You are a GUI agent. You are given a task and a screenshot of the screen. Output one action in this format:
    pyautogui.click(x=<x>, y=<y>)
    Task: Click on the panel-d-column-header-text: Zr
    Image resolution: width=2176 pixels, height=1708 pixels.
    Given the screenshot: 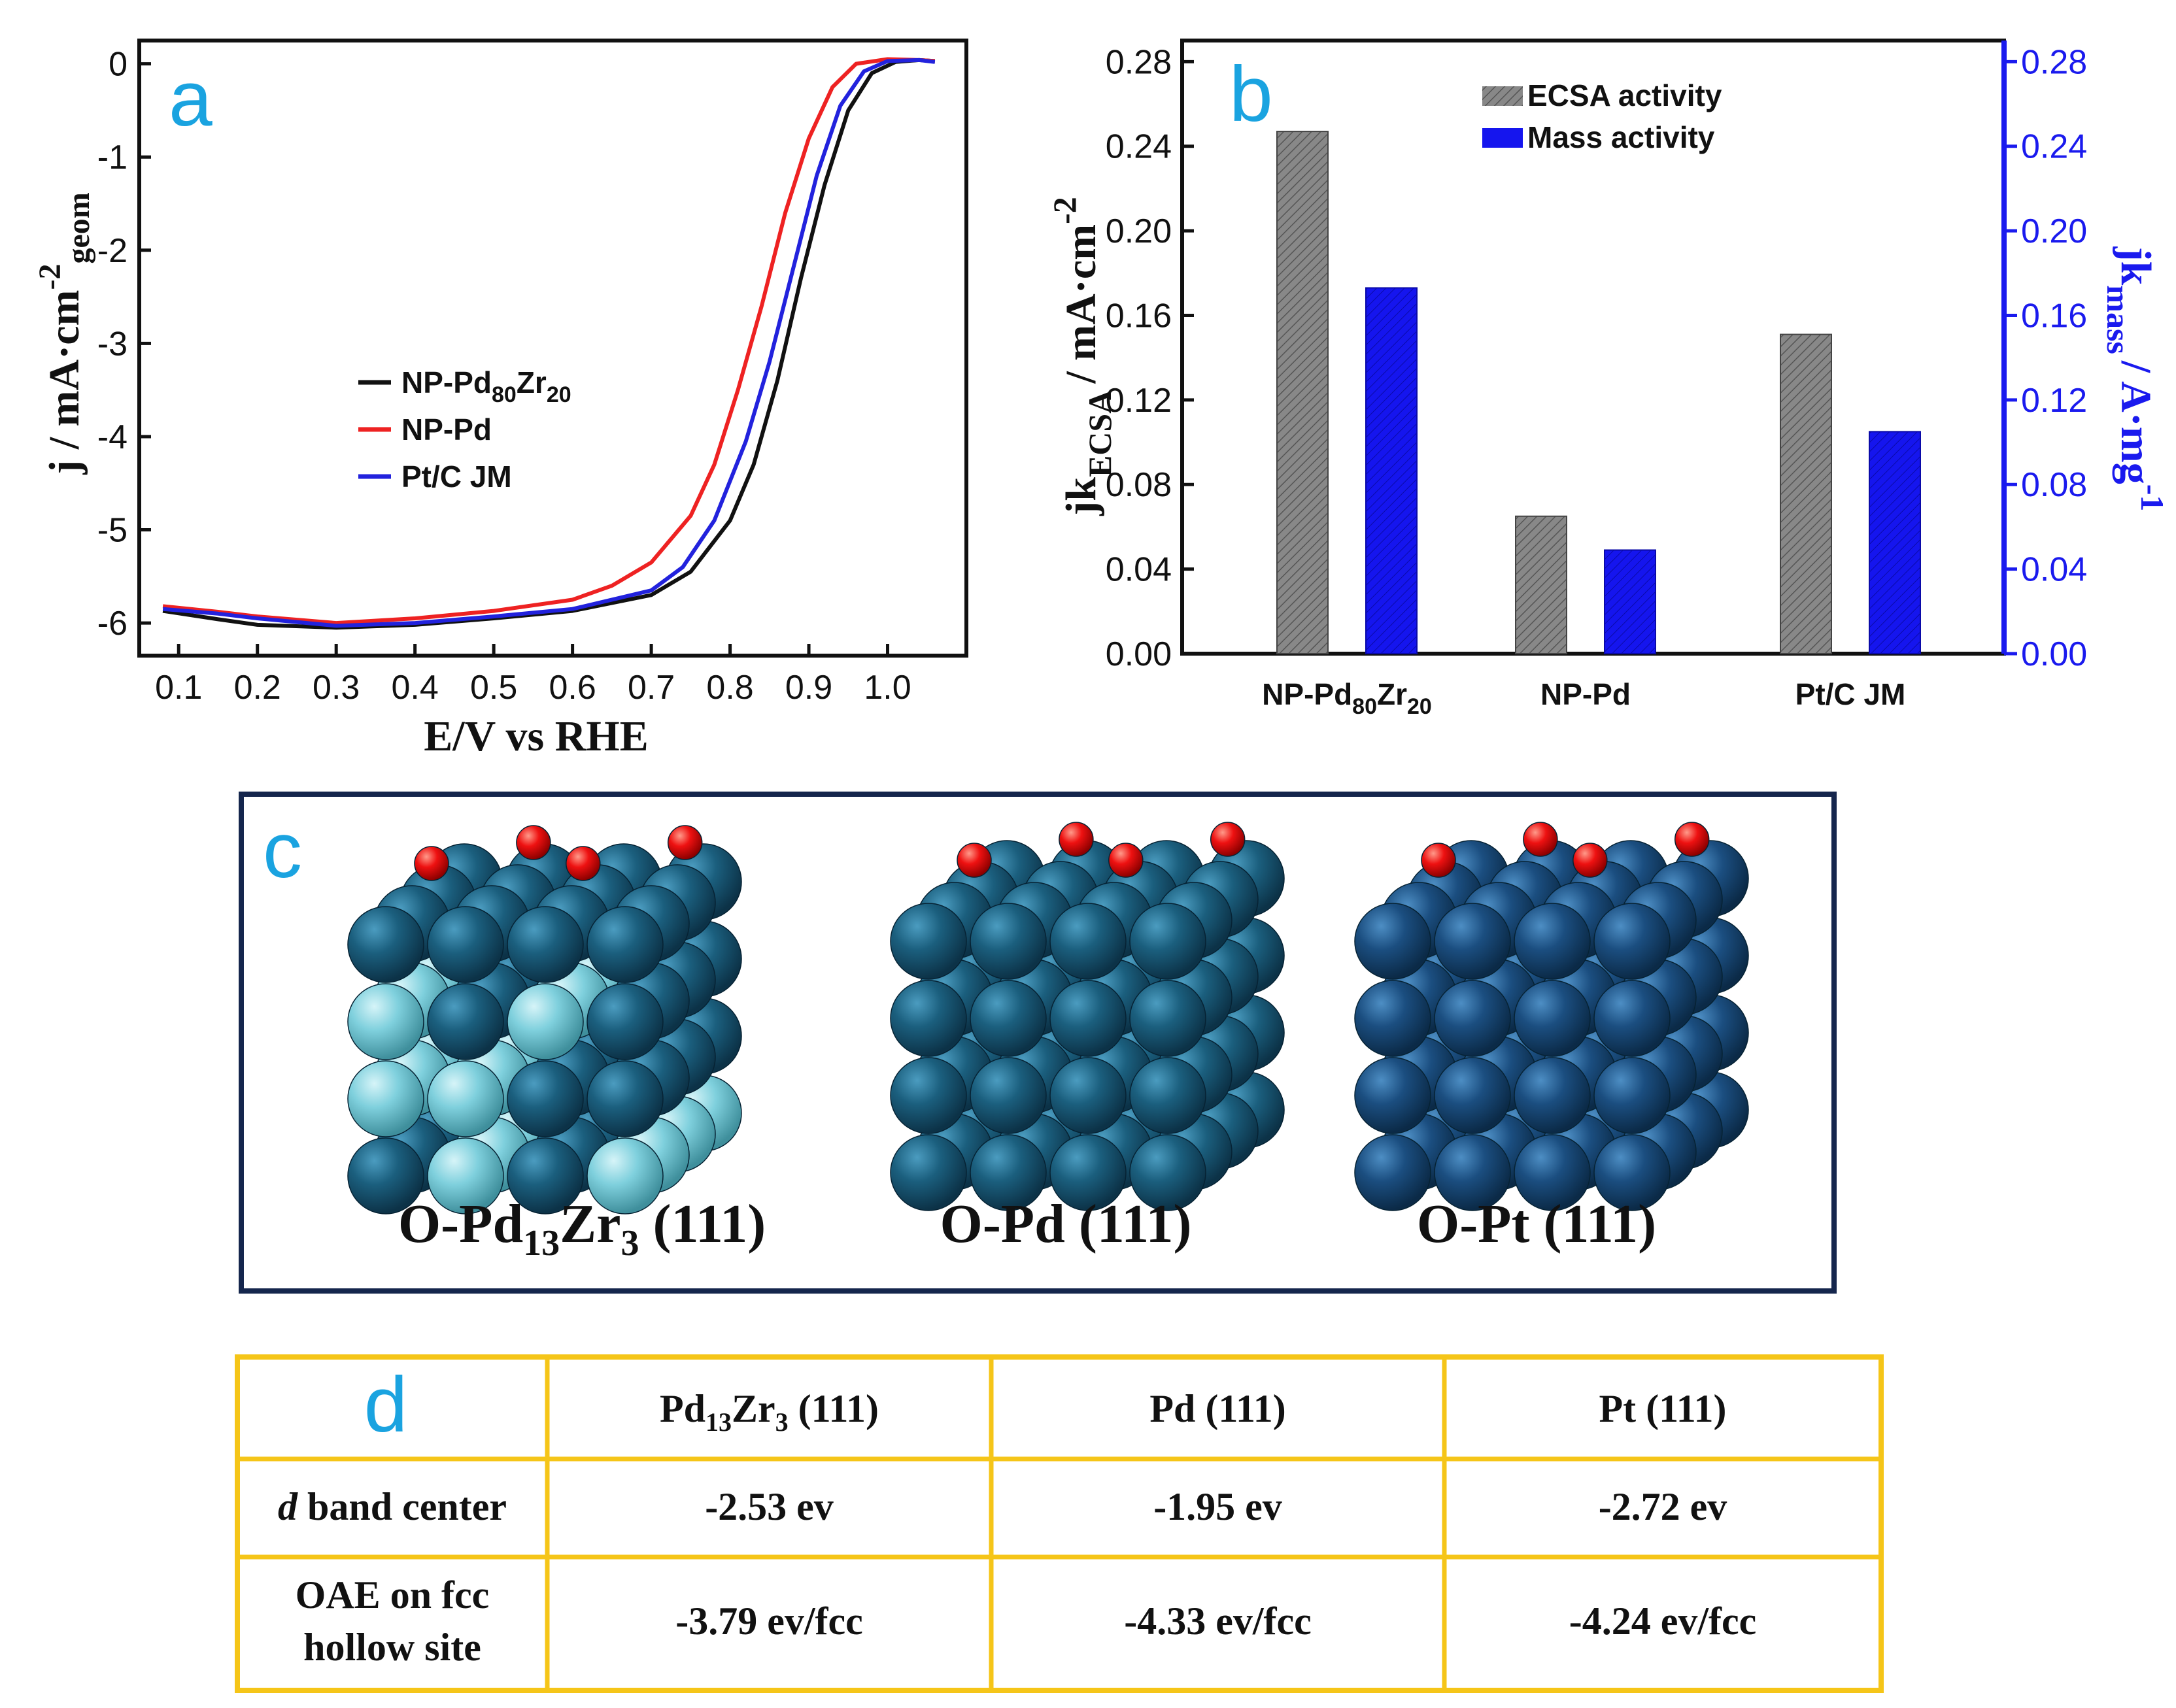 What is the action you would take?
    pyautogui.click(x=753, y=1409)
    